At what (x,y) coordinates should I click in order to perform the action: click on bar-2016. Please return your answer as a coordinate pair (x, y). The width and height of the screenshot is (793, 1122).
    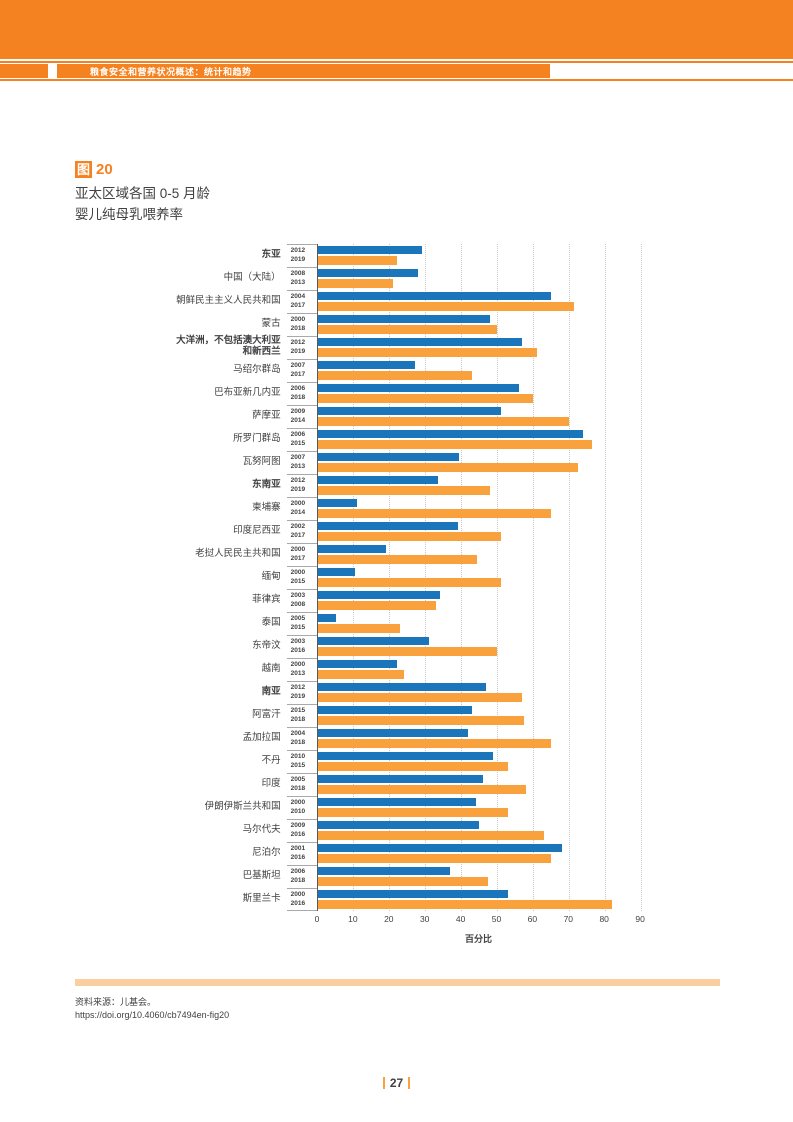
    Looking at the image, I should click on (434, 858).